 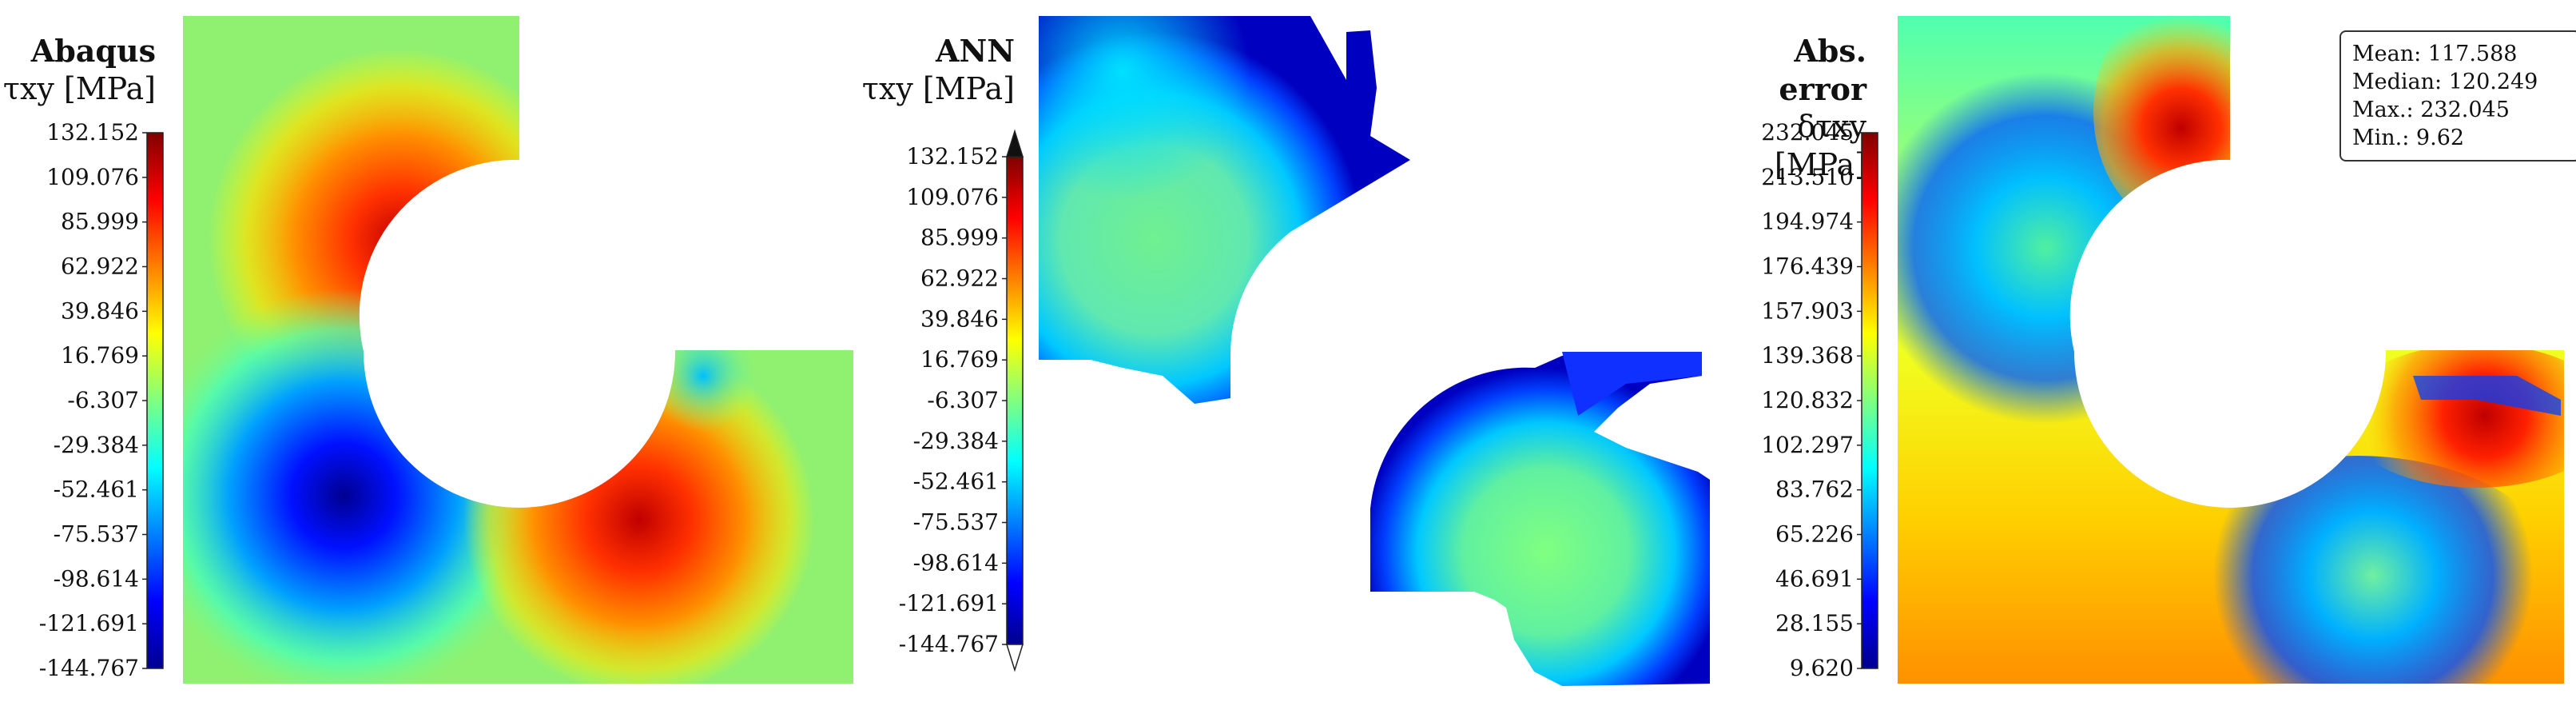 What do you see at coordinates (1807, 445) in the screenshot?
I see `colorbar-tick-label: 102.297` at bounding box center [1807, 445].